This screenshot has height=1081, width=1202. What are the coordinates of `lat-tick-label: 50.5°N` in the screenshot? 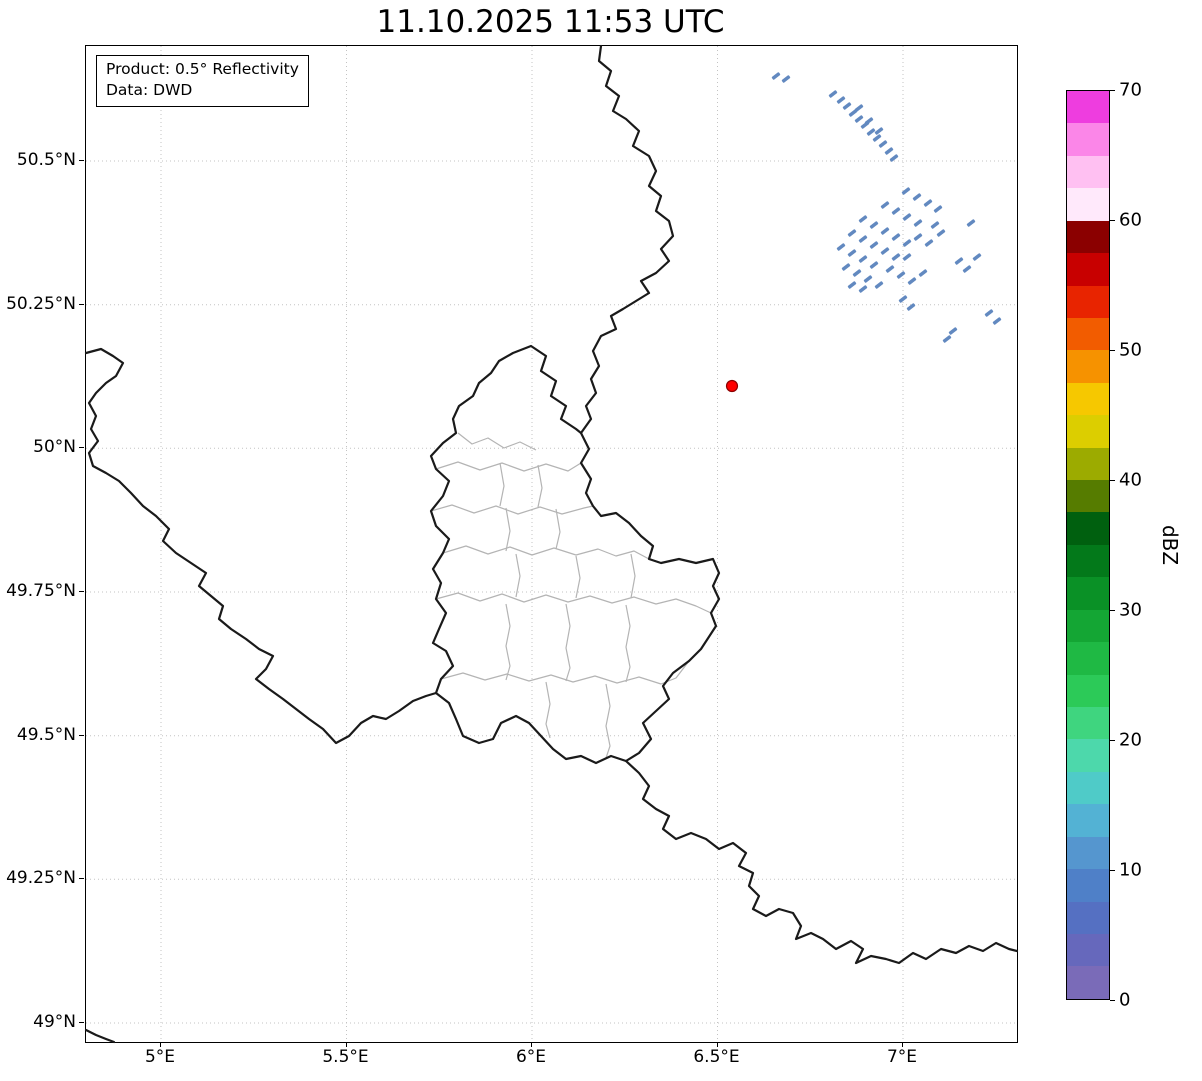 It's located at (46, 160).